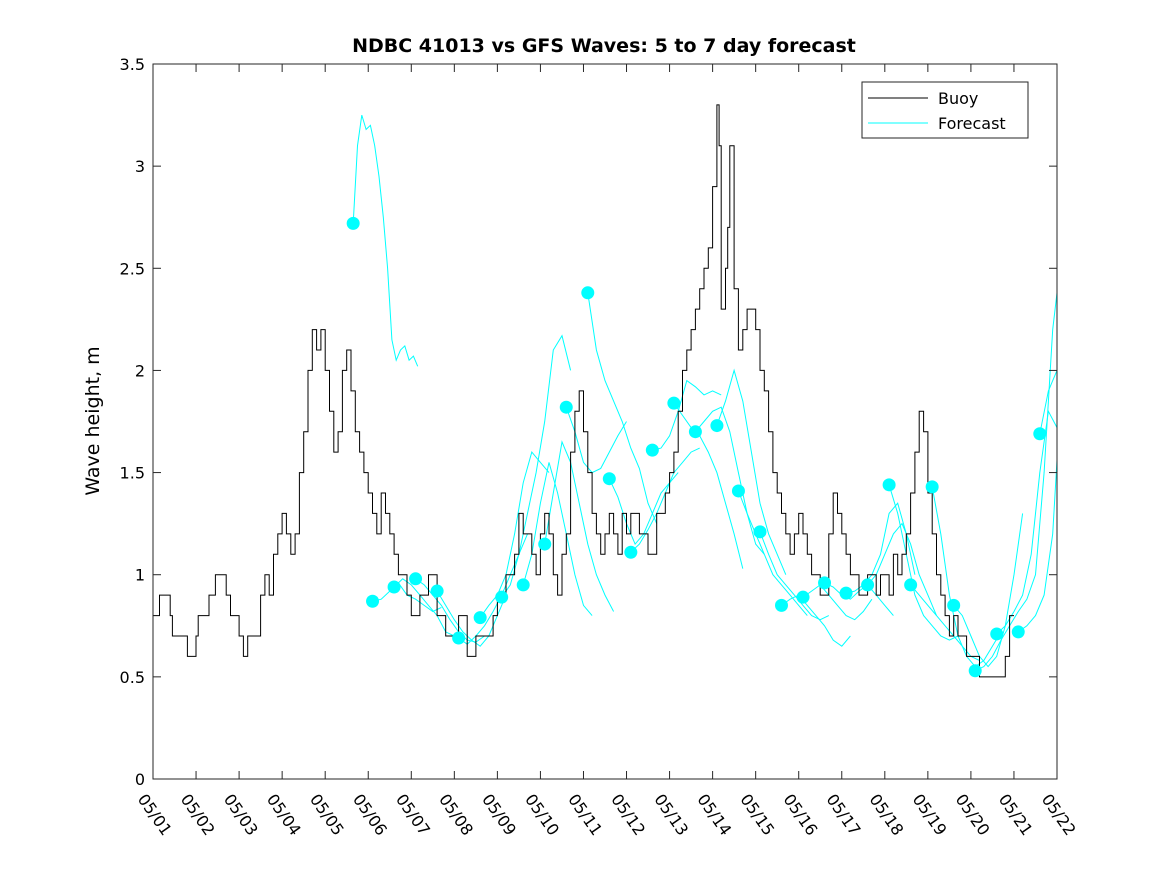 The height and width of the screenshot is (875, 1167). I want to click on x-tick-label: 05/06, so click(370, 814).